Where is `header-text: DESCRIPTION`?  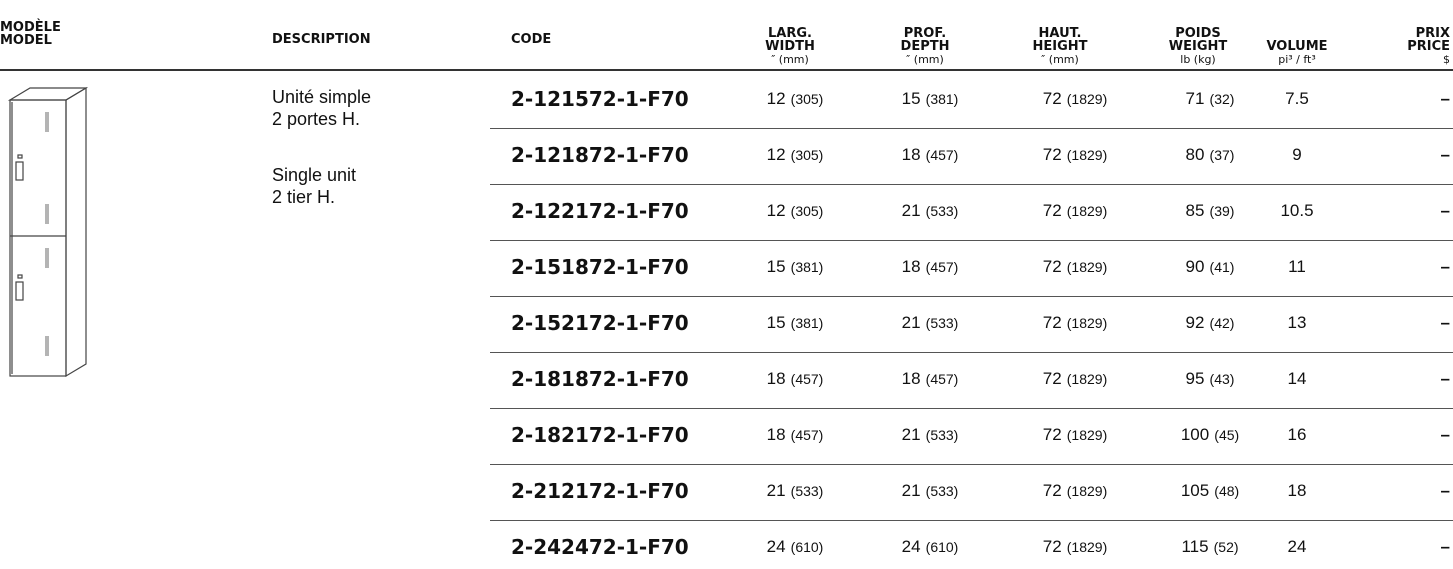 header-text: DESCRIPTION is located at coordinates (321, 39).